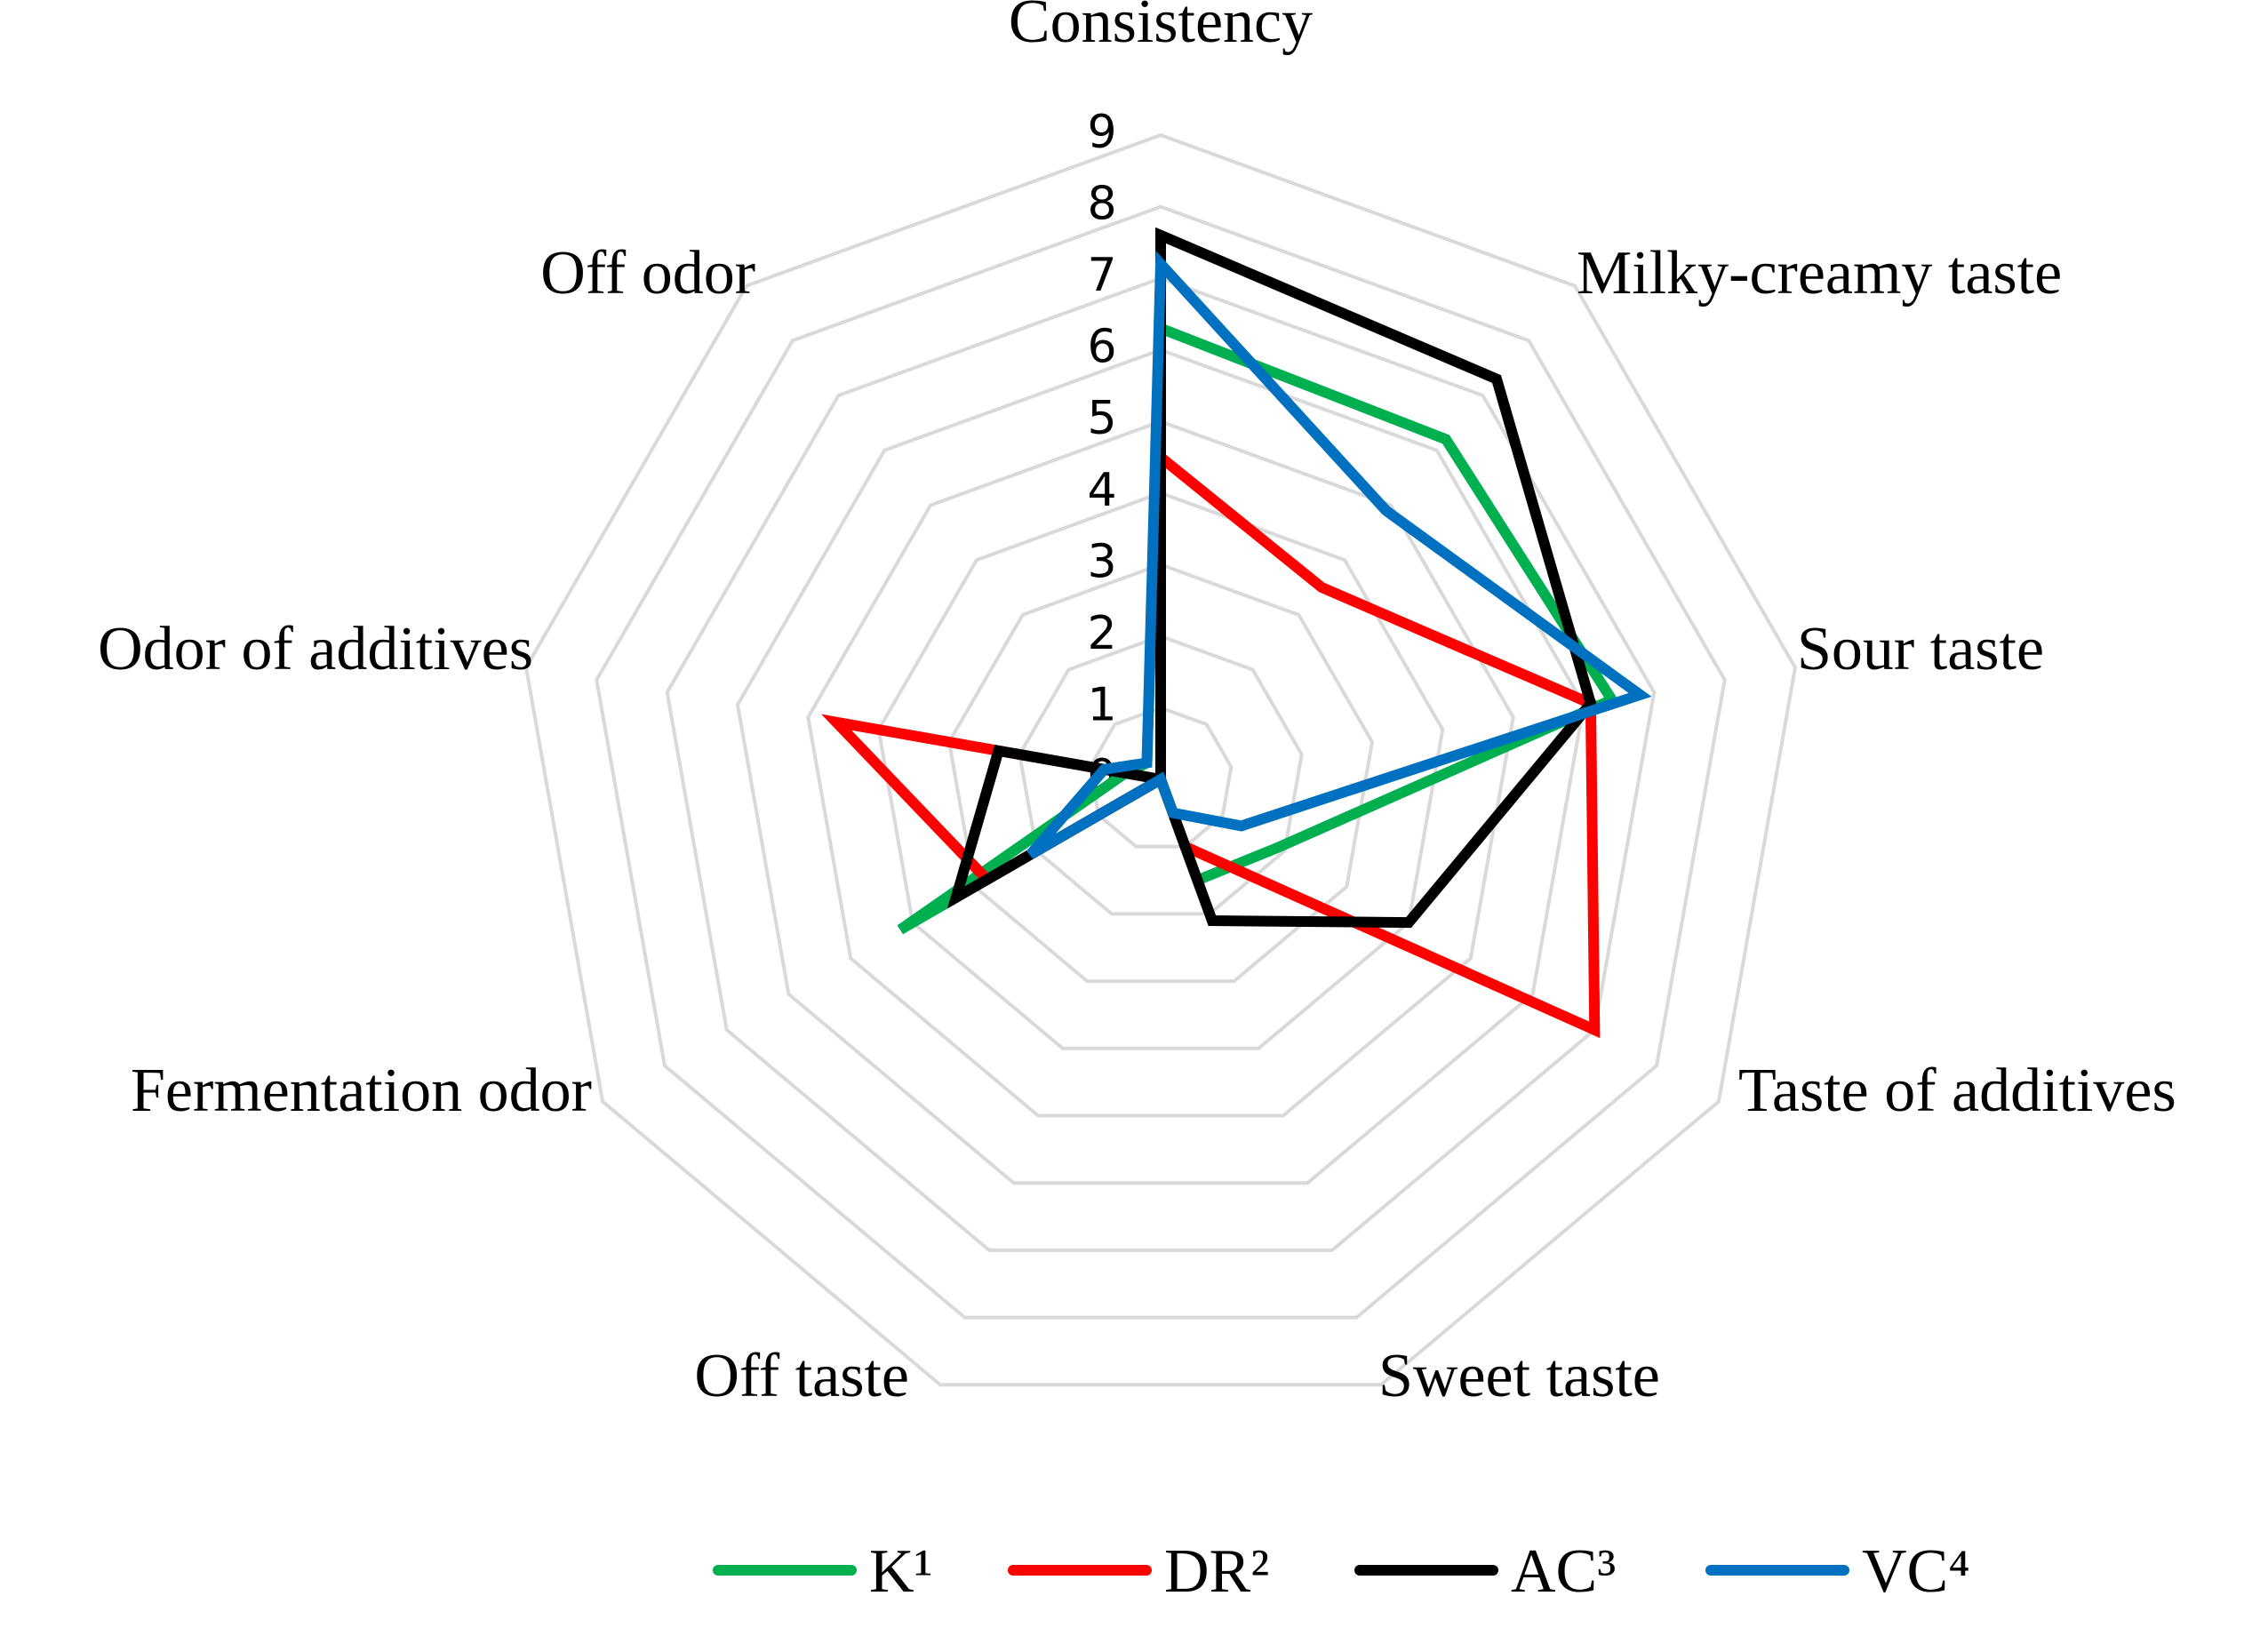  I want to click on axis-label-fermentation-odor: Fermentation odor, so click(362, 1091).